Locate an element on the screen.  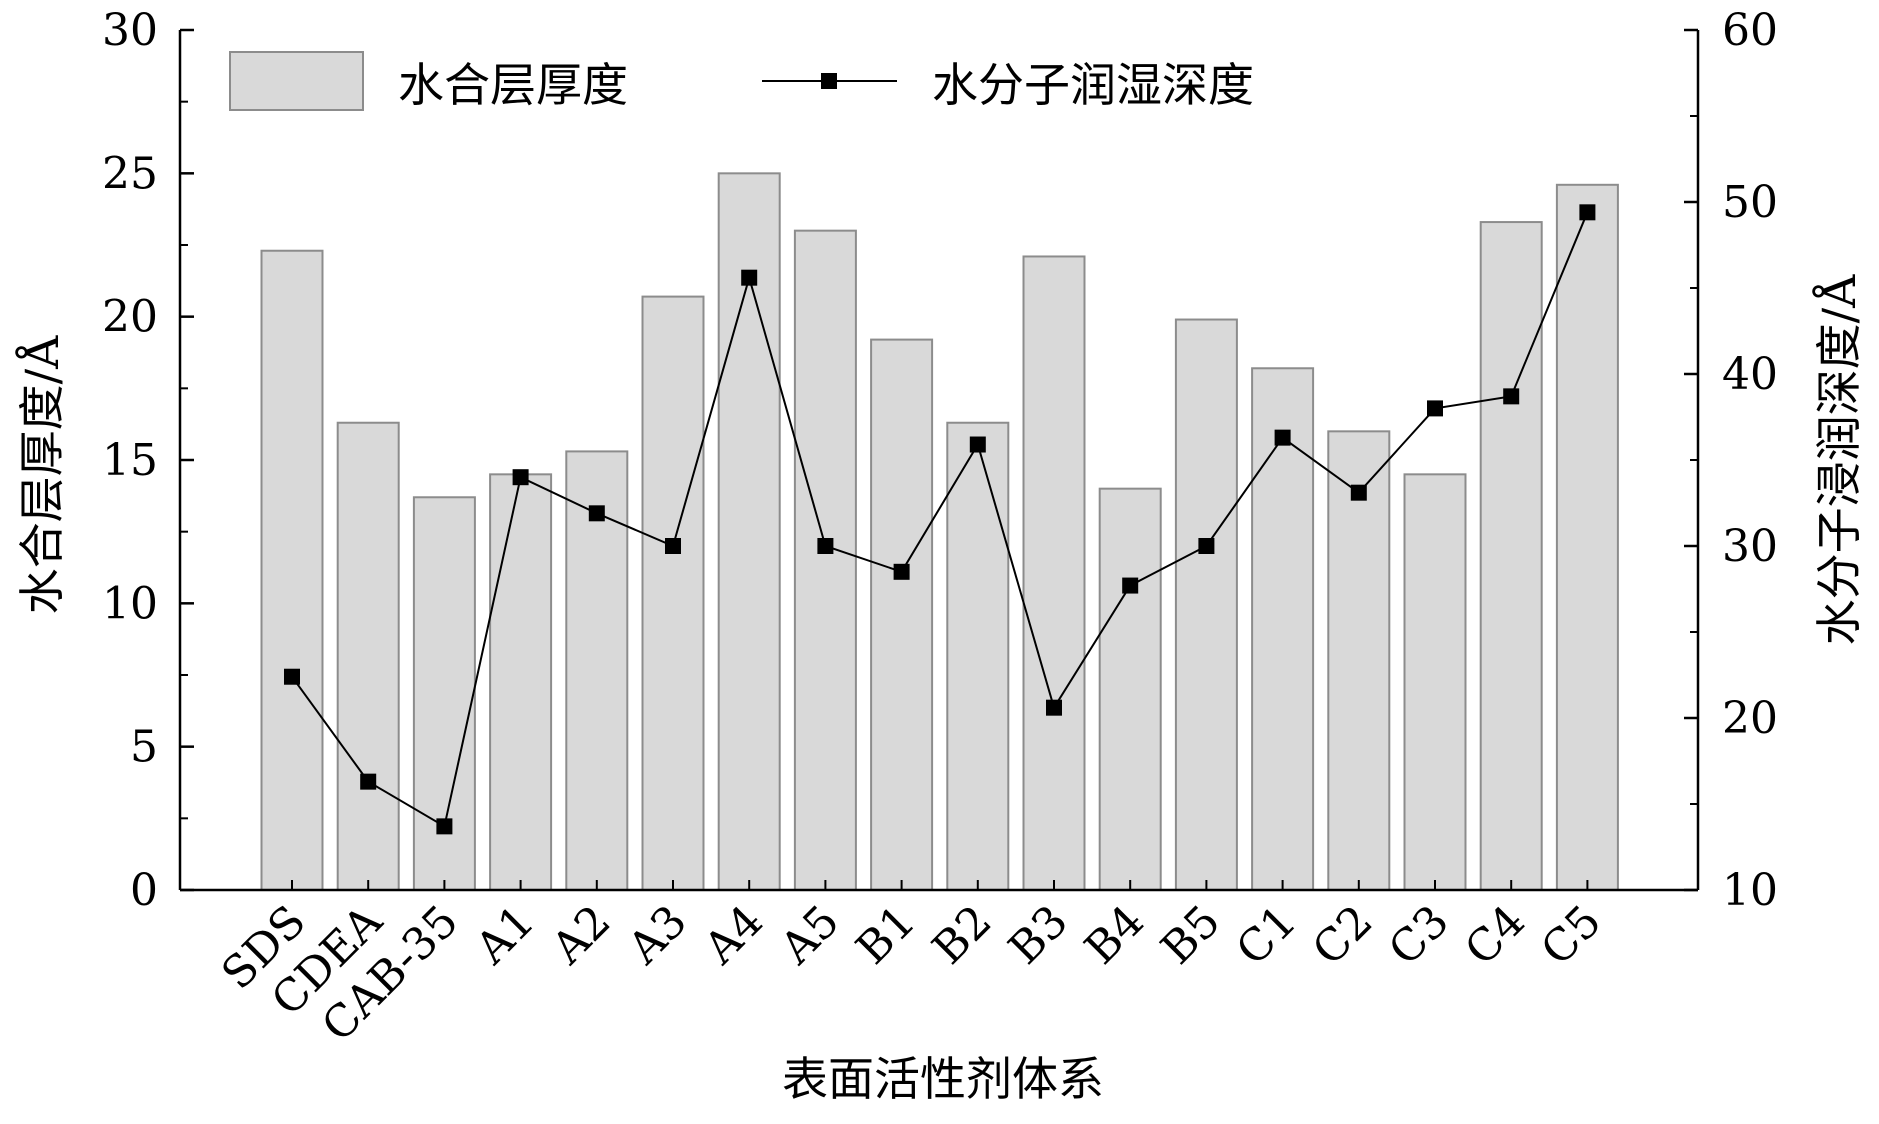
y2-tick-label: 30 is located at coordinates (1750, 546).